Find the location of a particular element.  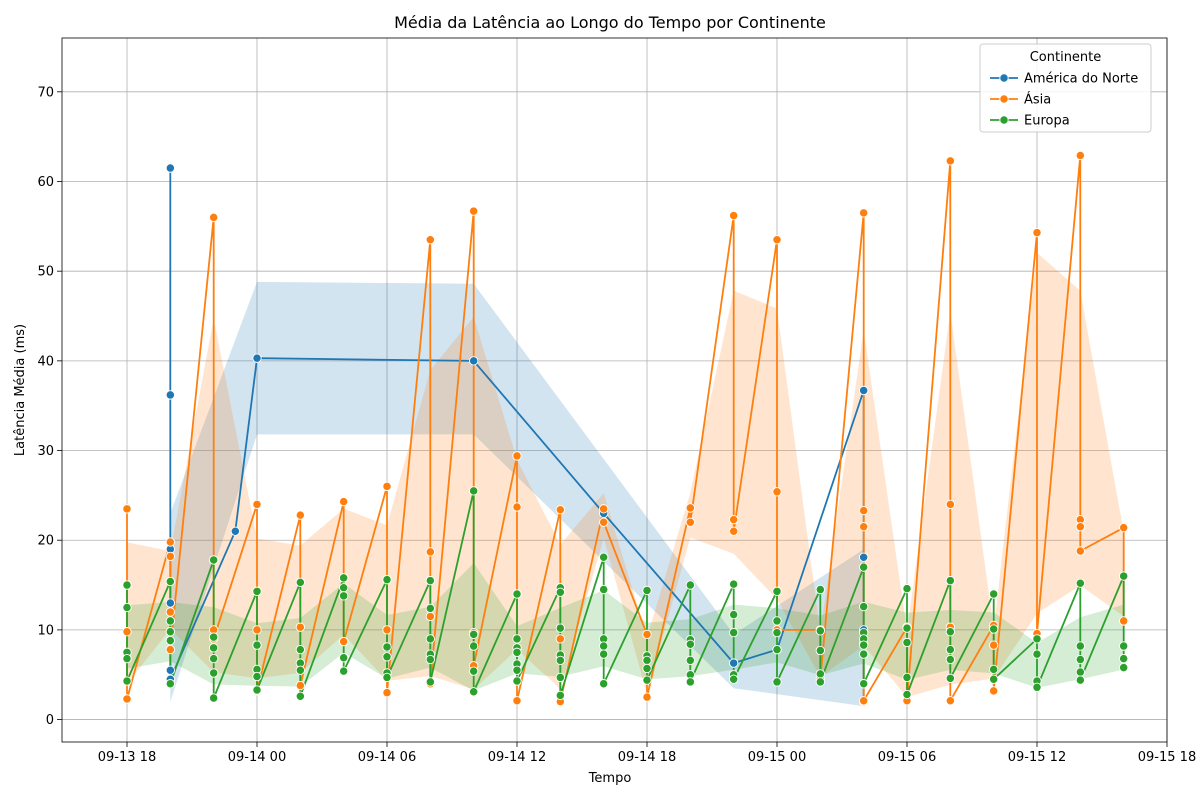

y-tick-label: 50 is located at coordinates (45, 272).